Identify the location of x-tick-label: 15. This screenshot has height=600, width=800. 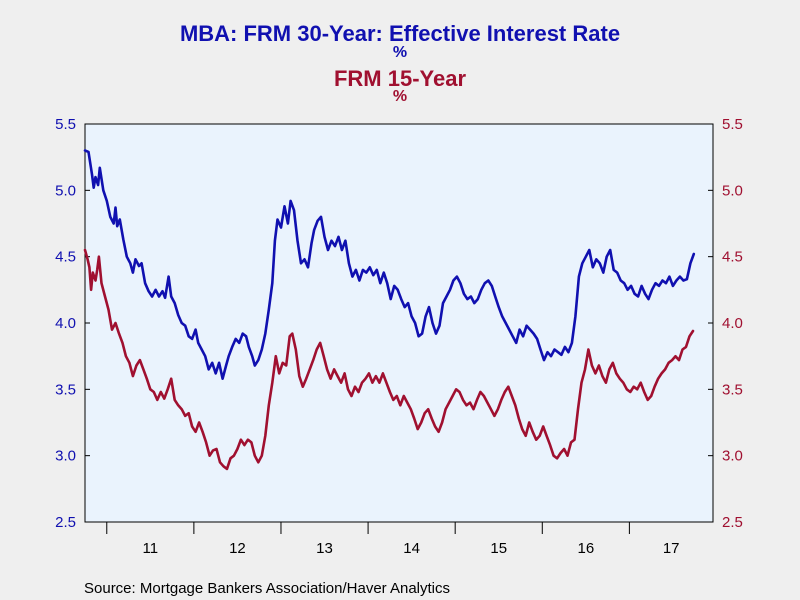
(498, 548).